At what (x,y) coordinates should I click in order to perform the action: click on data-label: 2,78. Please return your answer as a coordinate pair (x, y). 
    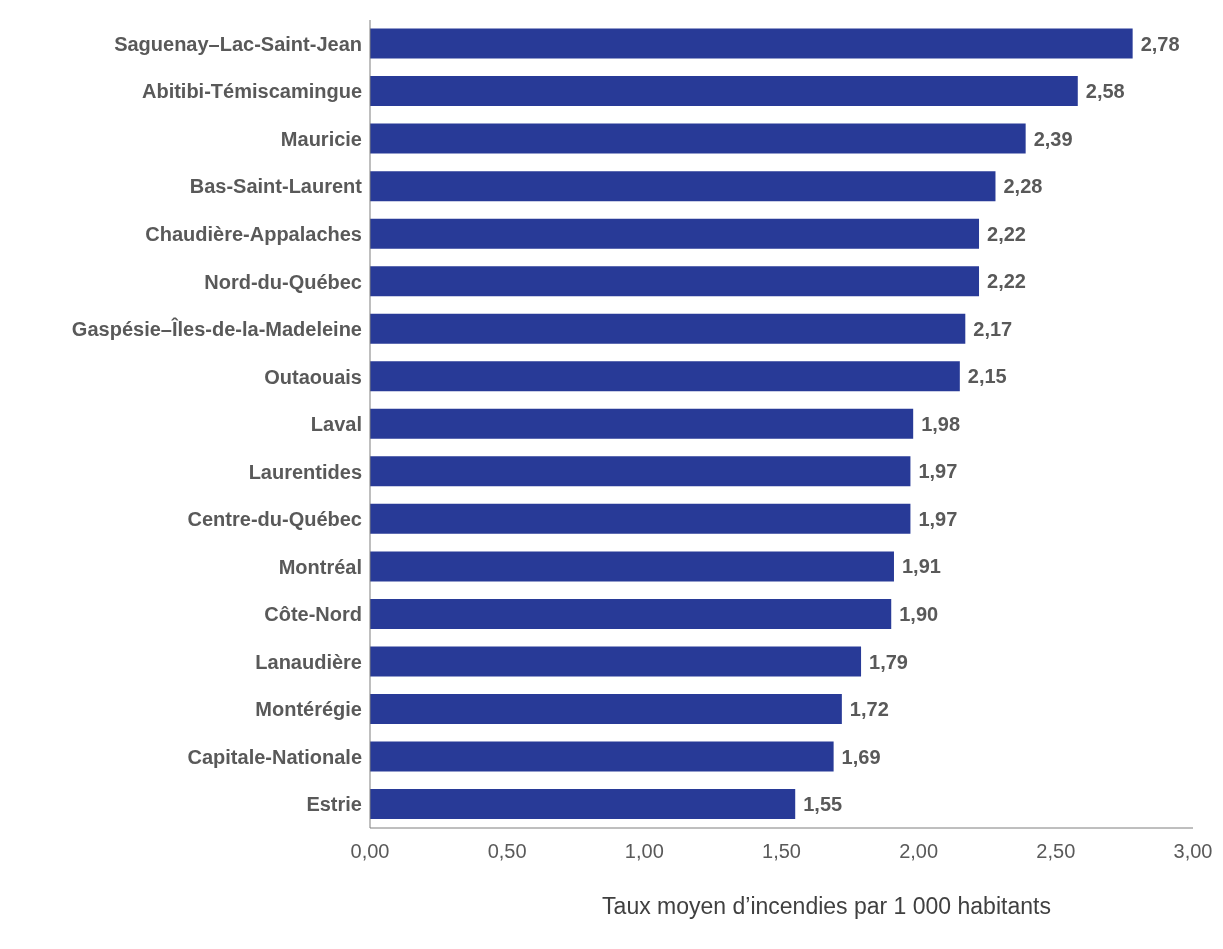
    Looking at the image, I should click on (1160, 43).